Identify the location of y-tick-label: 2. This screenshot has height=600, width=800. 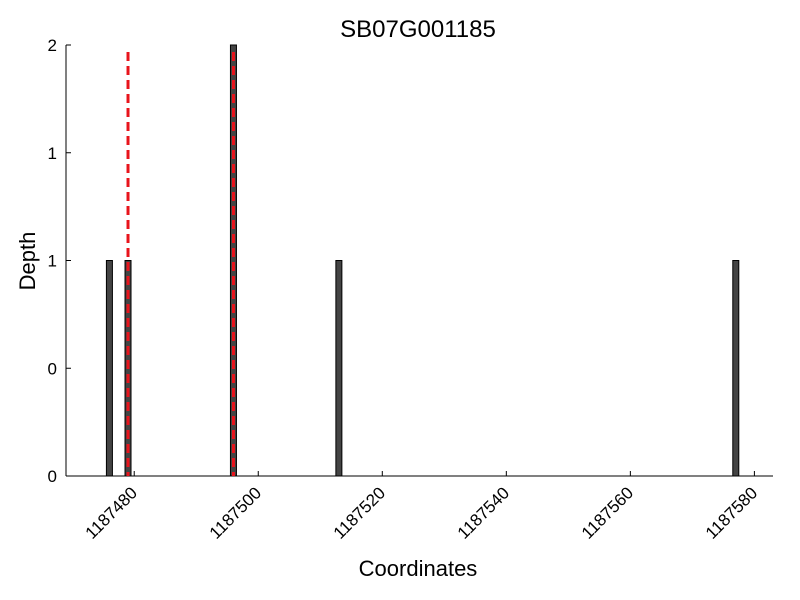
(52, 45).